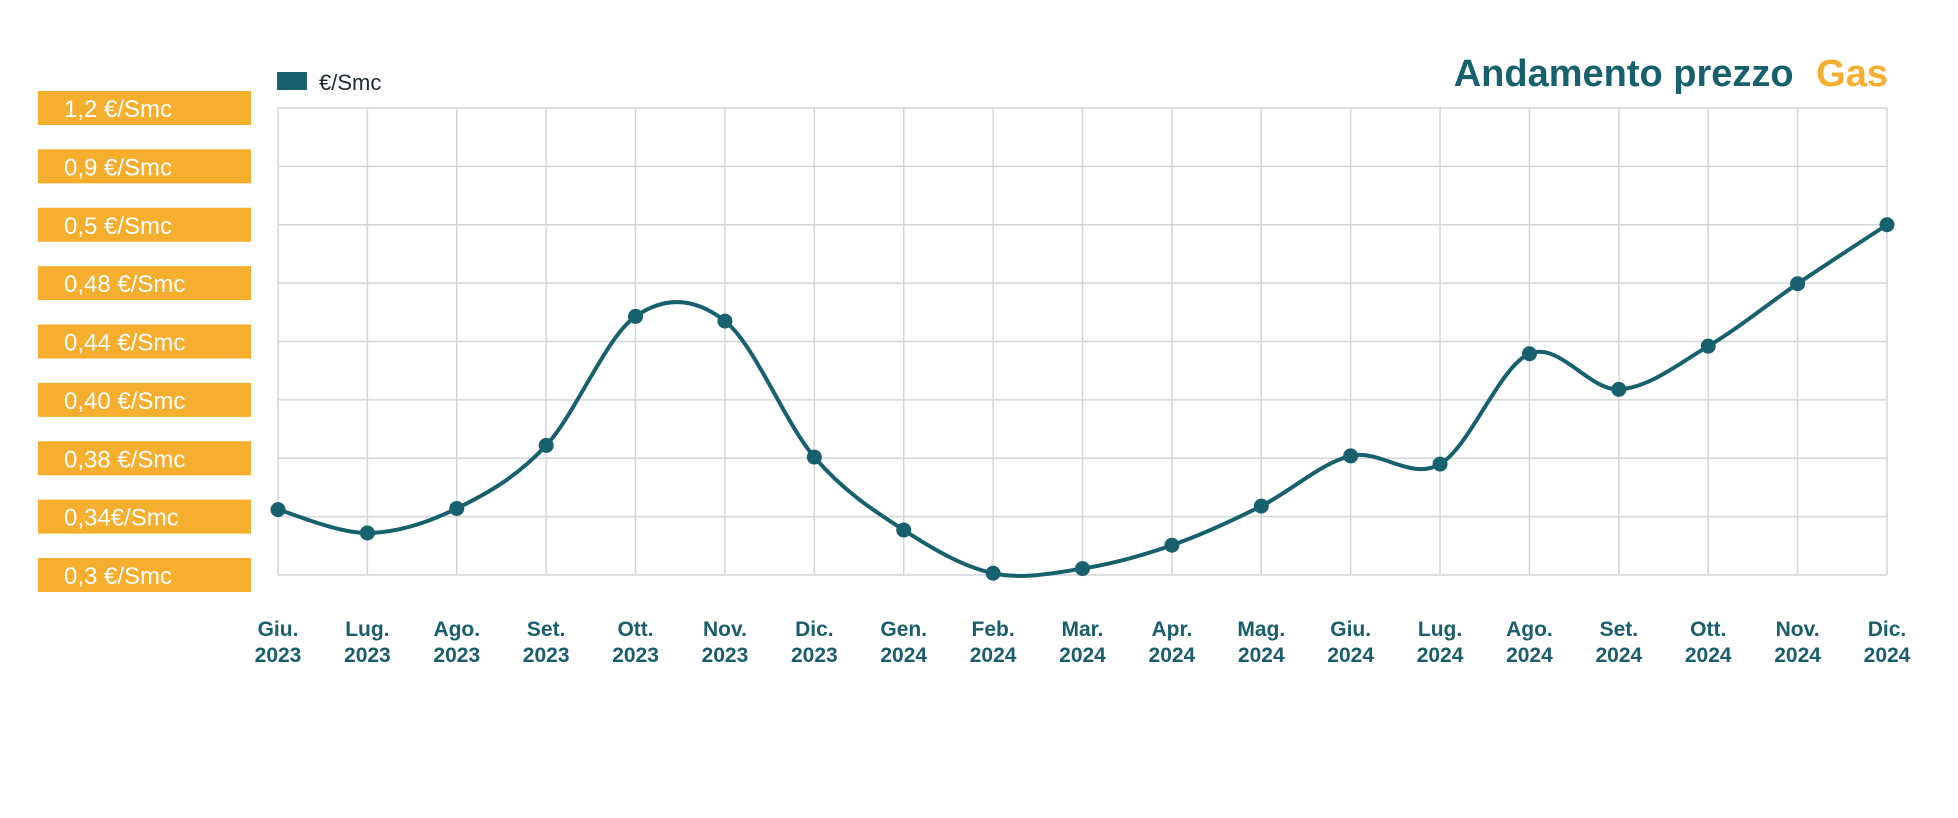  Describe the element at coordinates (1261, 629) in the screenshot. I see `x-tick-label-month: Mag.` at that location.